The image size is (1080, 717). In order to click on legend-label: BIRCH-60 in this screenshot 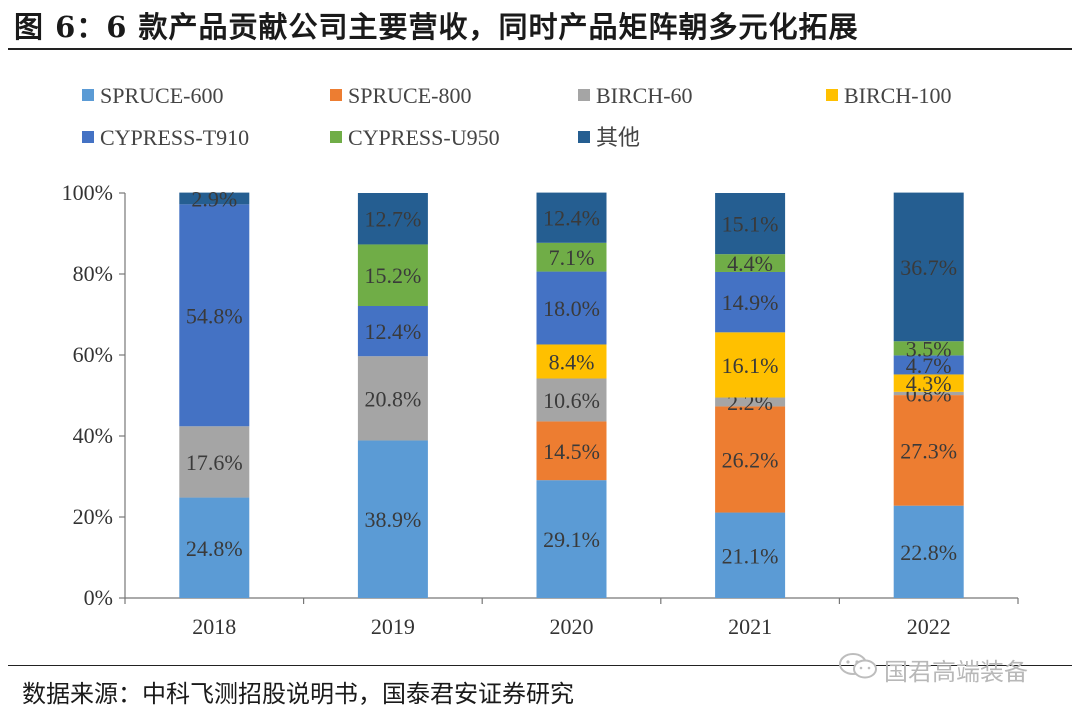, I will do `click(644, 95)`.